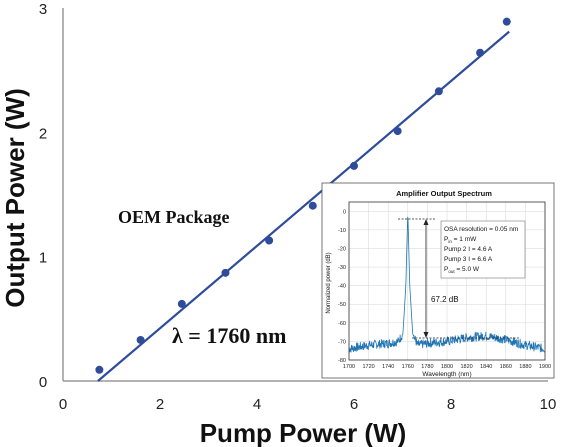 Image resolution: width=562 pixels, height=447 pixels. Describe the element at coordinates (444, 193) in the screenshot. I see `inset-title: Amplifier Output Spectrum` at that location.